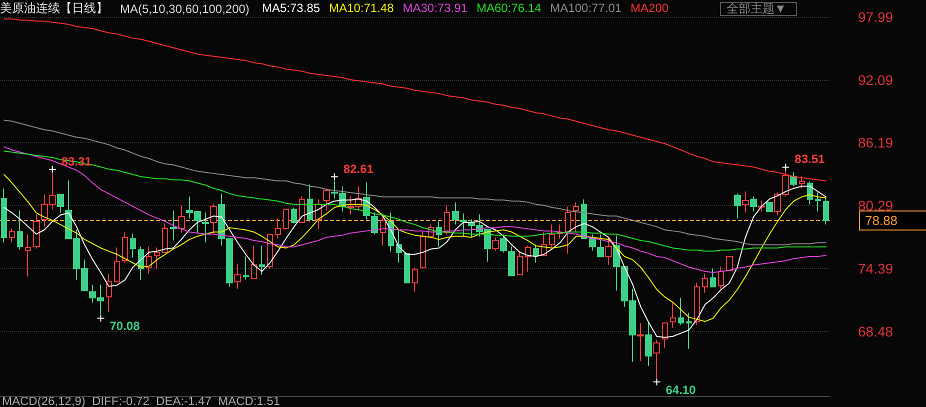 Image resolution: width=926 pixels, height=407 pixels. I want to click on text: MA100:77.01, so click(586, 8).